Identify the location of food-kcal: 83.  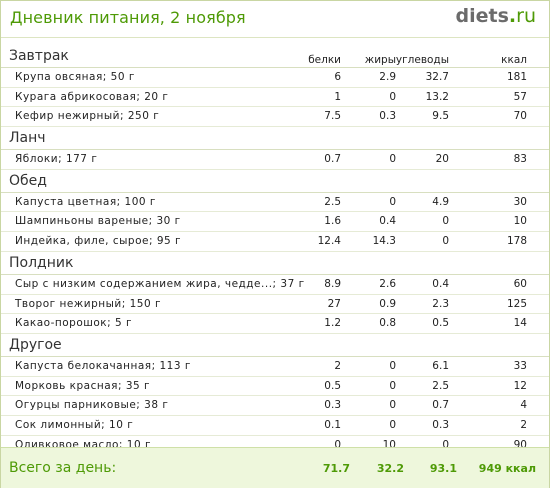
(520, 159).